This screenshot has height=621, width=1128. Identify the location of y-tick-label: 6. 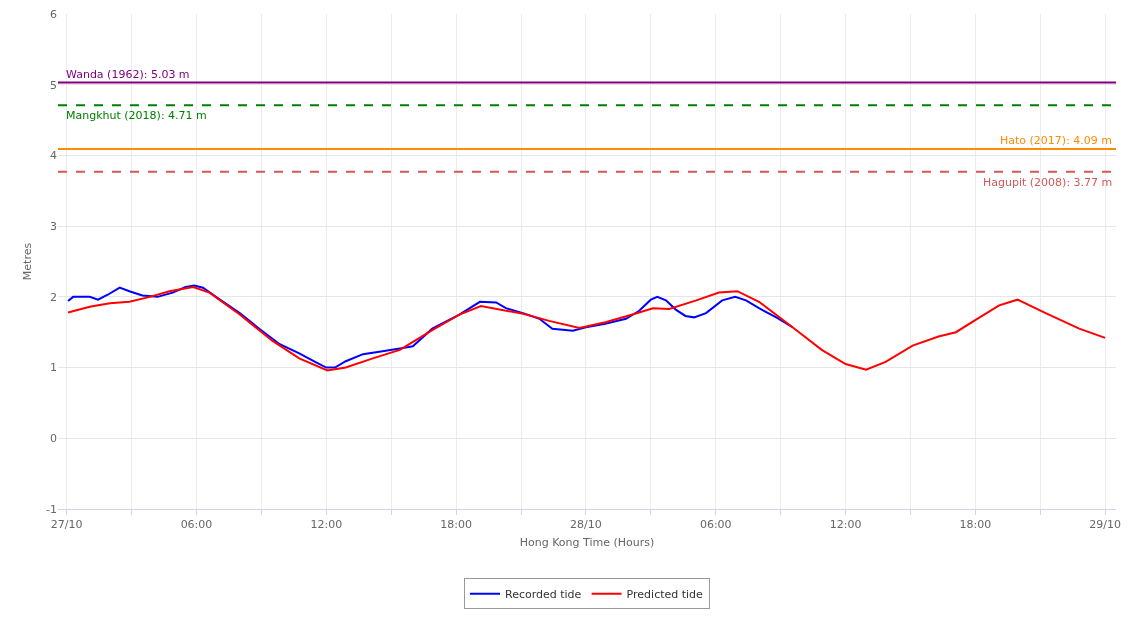
(53, 14).